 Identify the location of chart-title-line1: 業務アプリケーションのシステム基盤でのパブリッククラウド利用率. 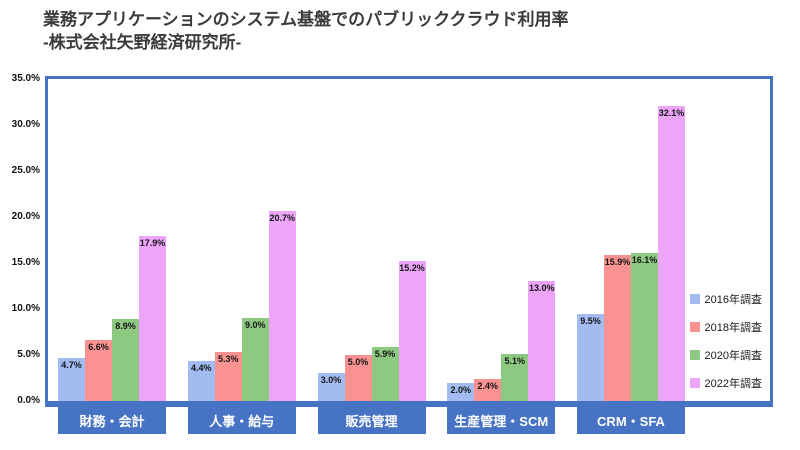
(306, 19).